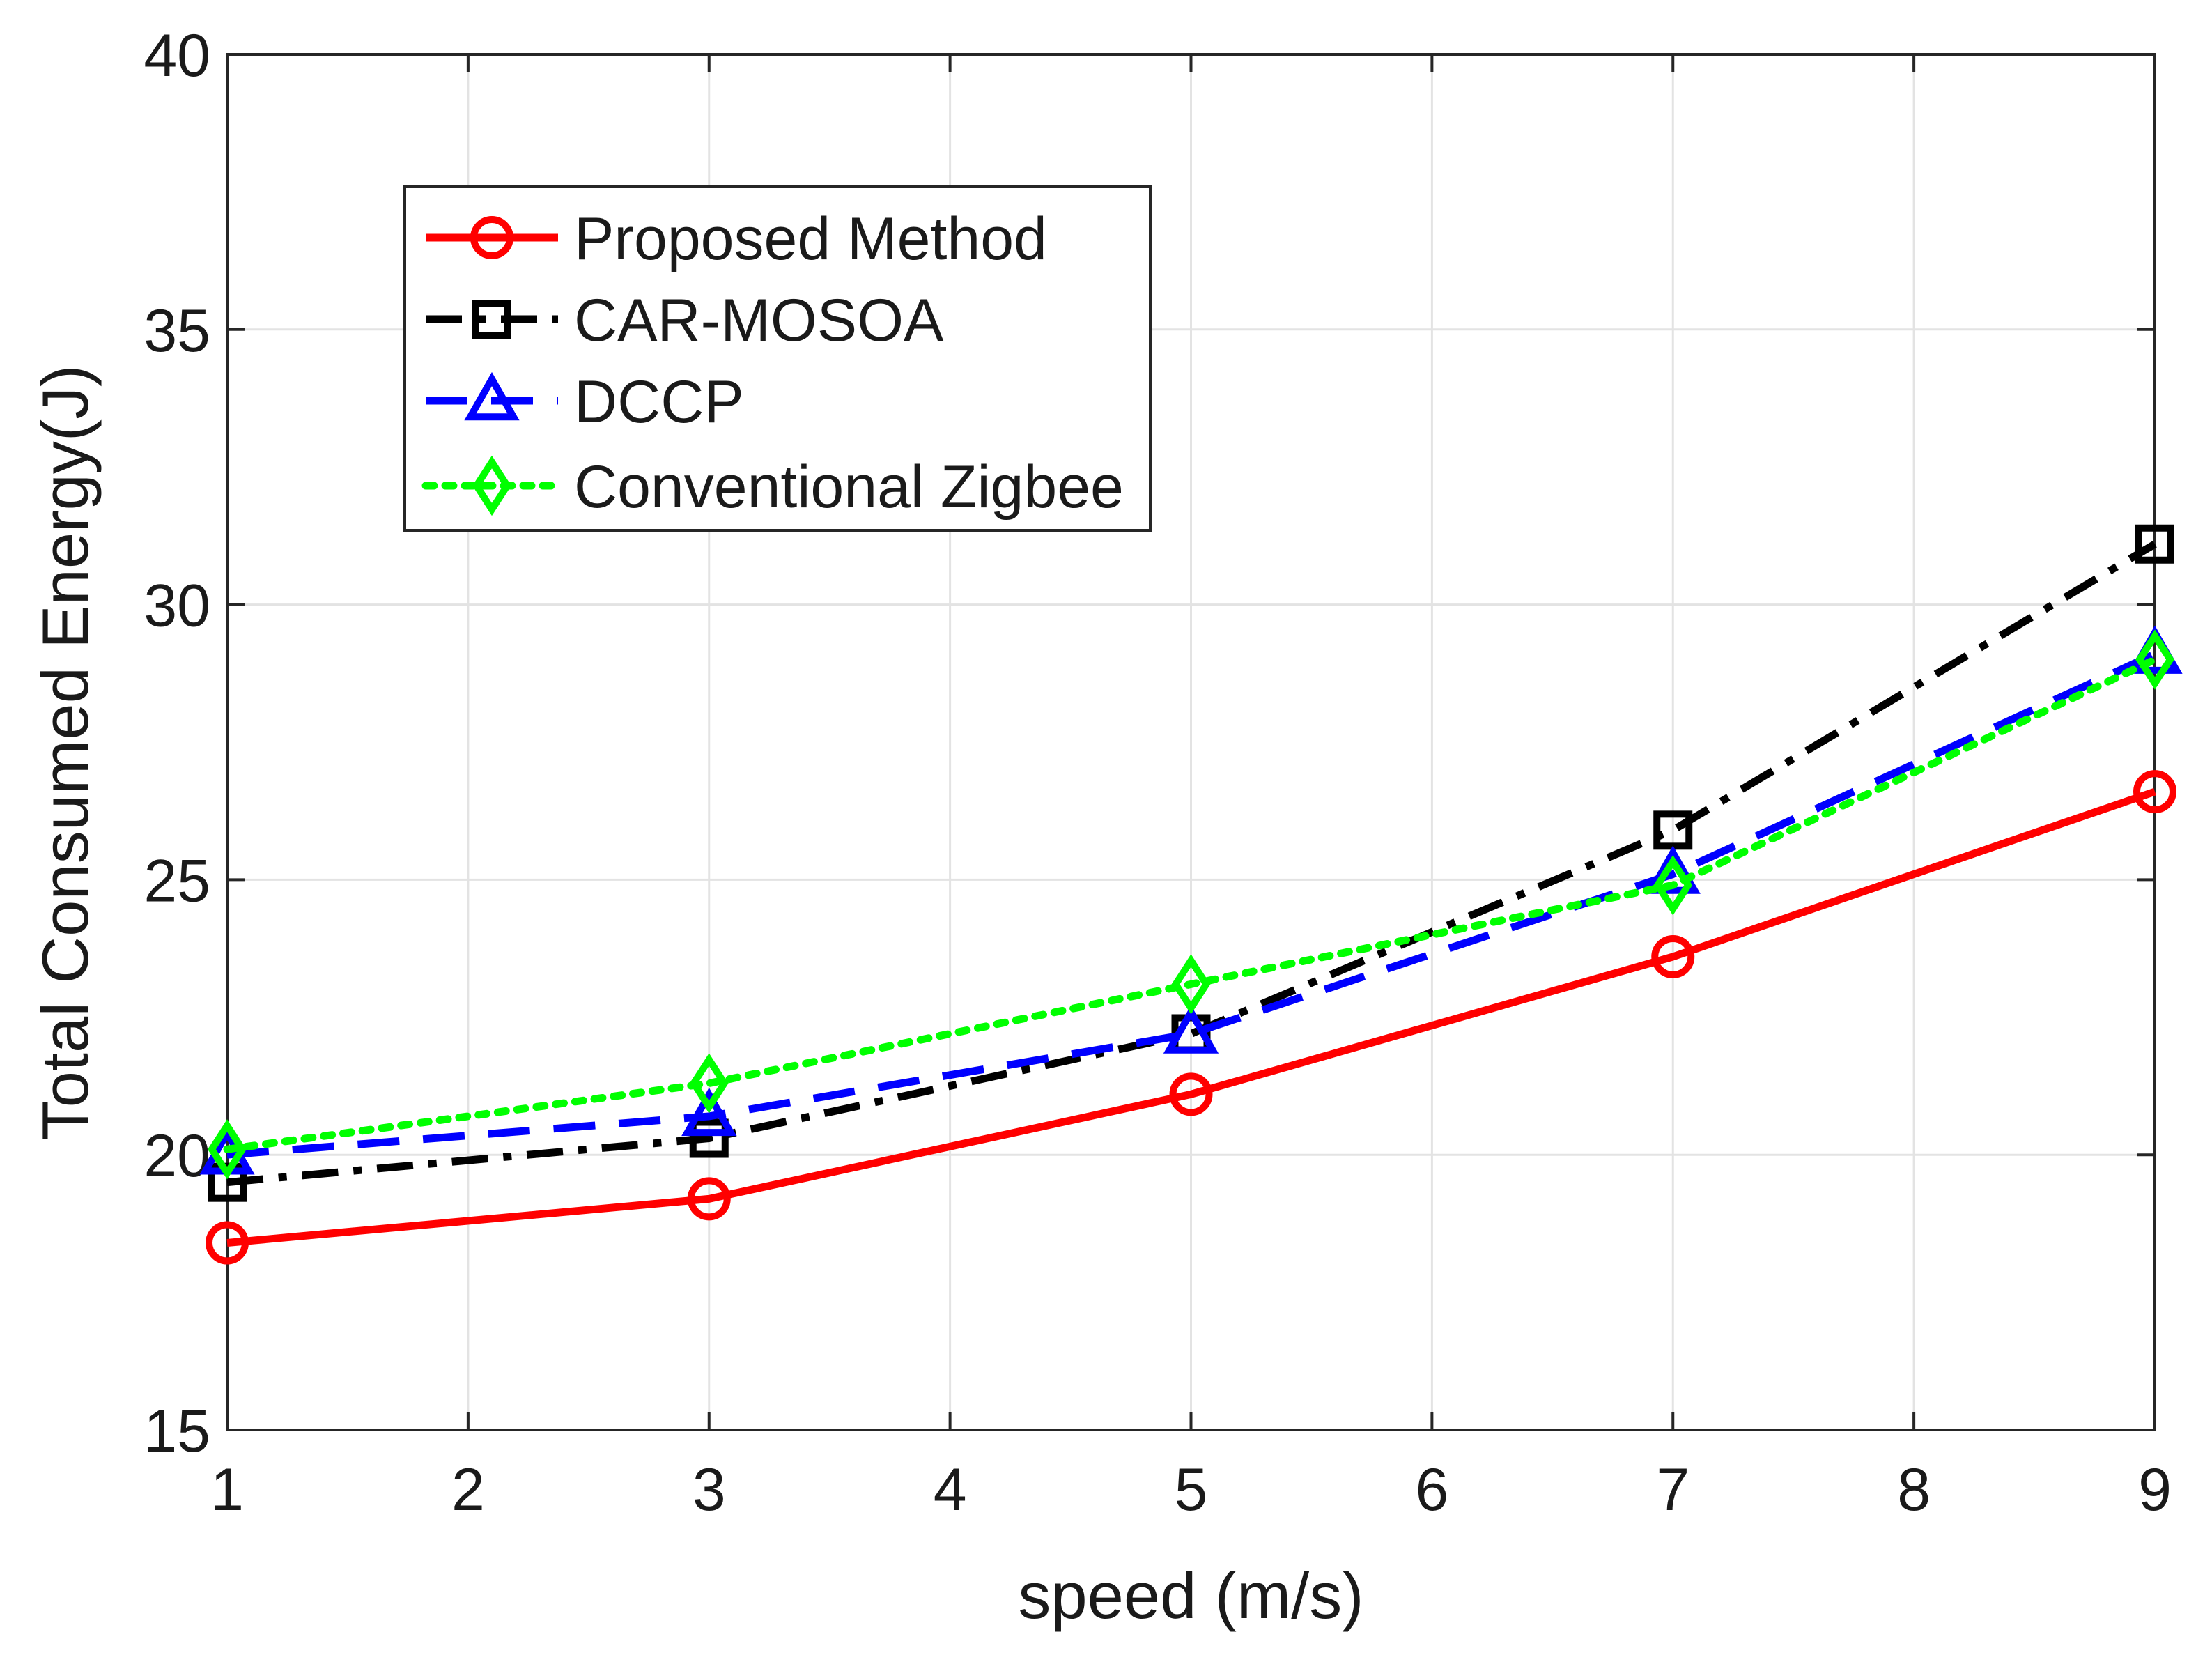 The image size is (2212, 1655). Describe the element at coordinates (849, 487) in the screenshot. I see `legend-label: Conventional Zigbee` at that location.